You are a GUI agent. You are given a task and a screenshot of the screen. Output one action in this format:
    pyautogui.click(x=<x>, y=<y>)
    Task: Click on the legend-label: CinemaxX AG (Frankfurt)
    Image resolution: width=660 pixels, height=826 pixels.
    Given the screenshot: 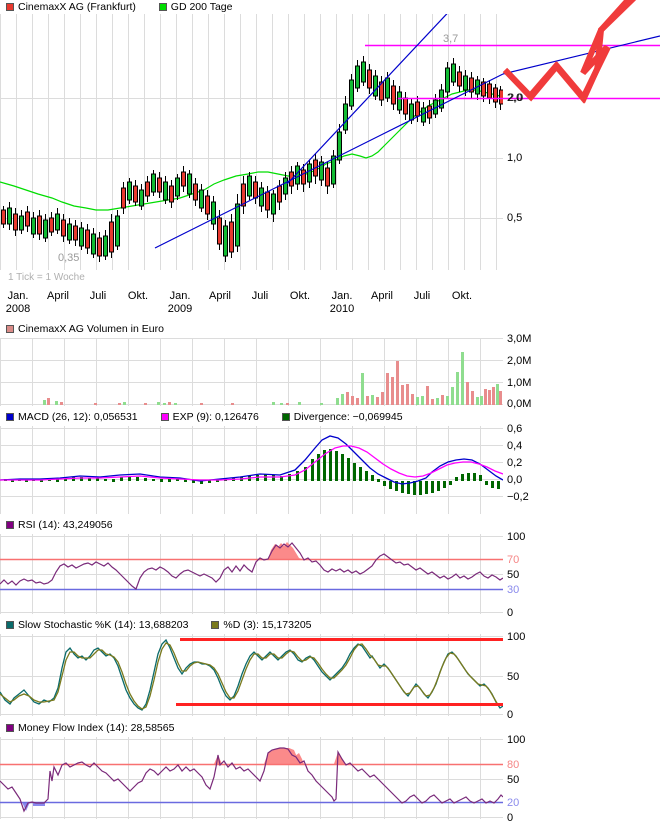 What is the action you would take?
    pyautogui.click(x=77, y=7)
    